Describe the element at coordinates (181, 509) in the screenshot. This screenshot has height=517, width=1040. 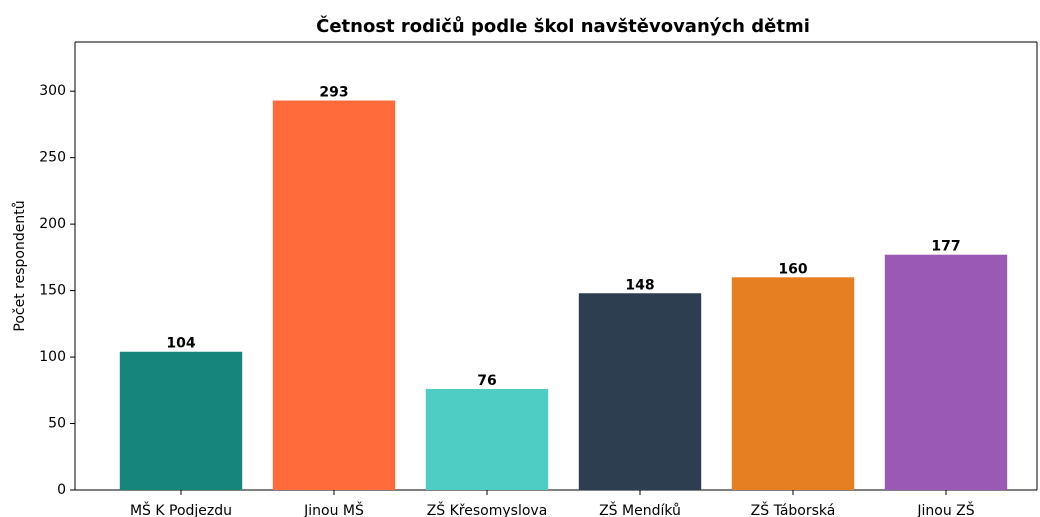
I see `x-tick-label: MŠ K Podjezdu` at that location.